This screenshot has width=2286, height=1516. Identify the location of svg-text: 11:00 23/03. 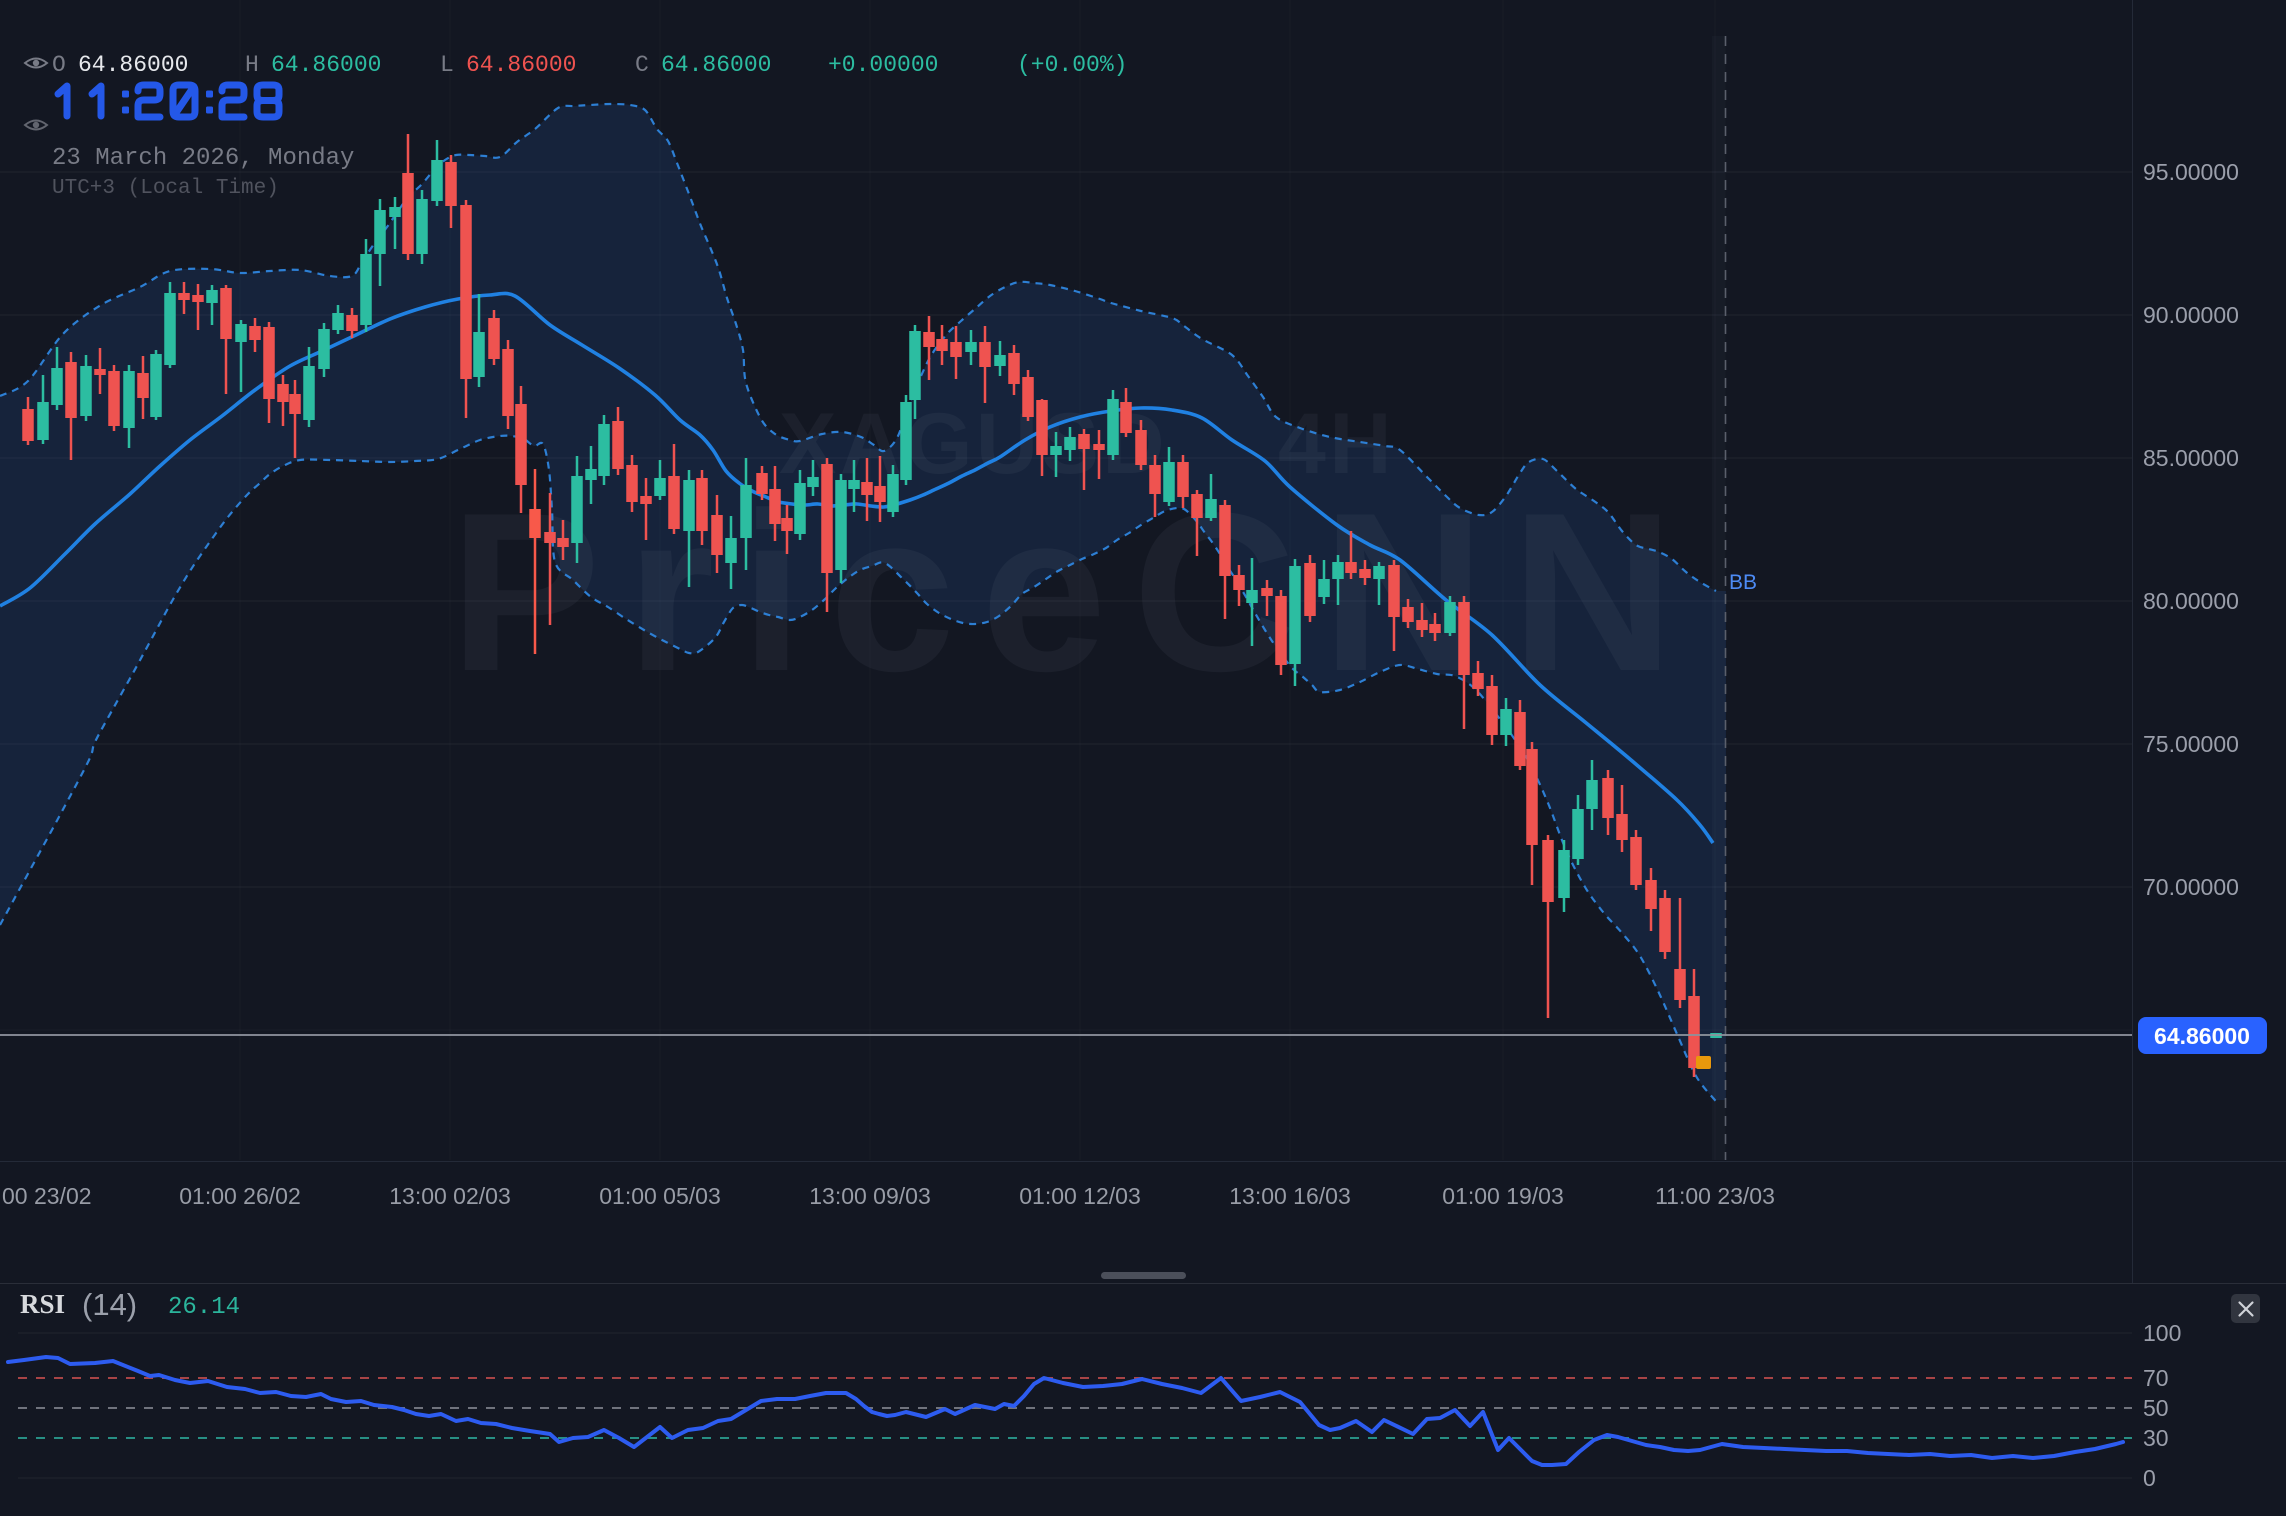
(1715, 1196).